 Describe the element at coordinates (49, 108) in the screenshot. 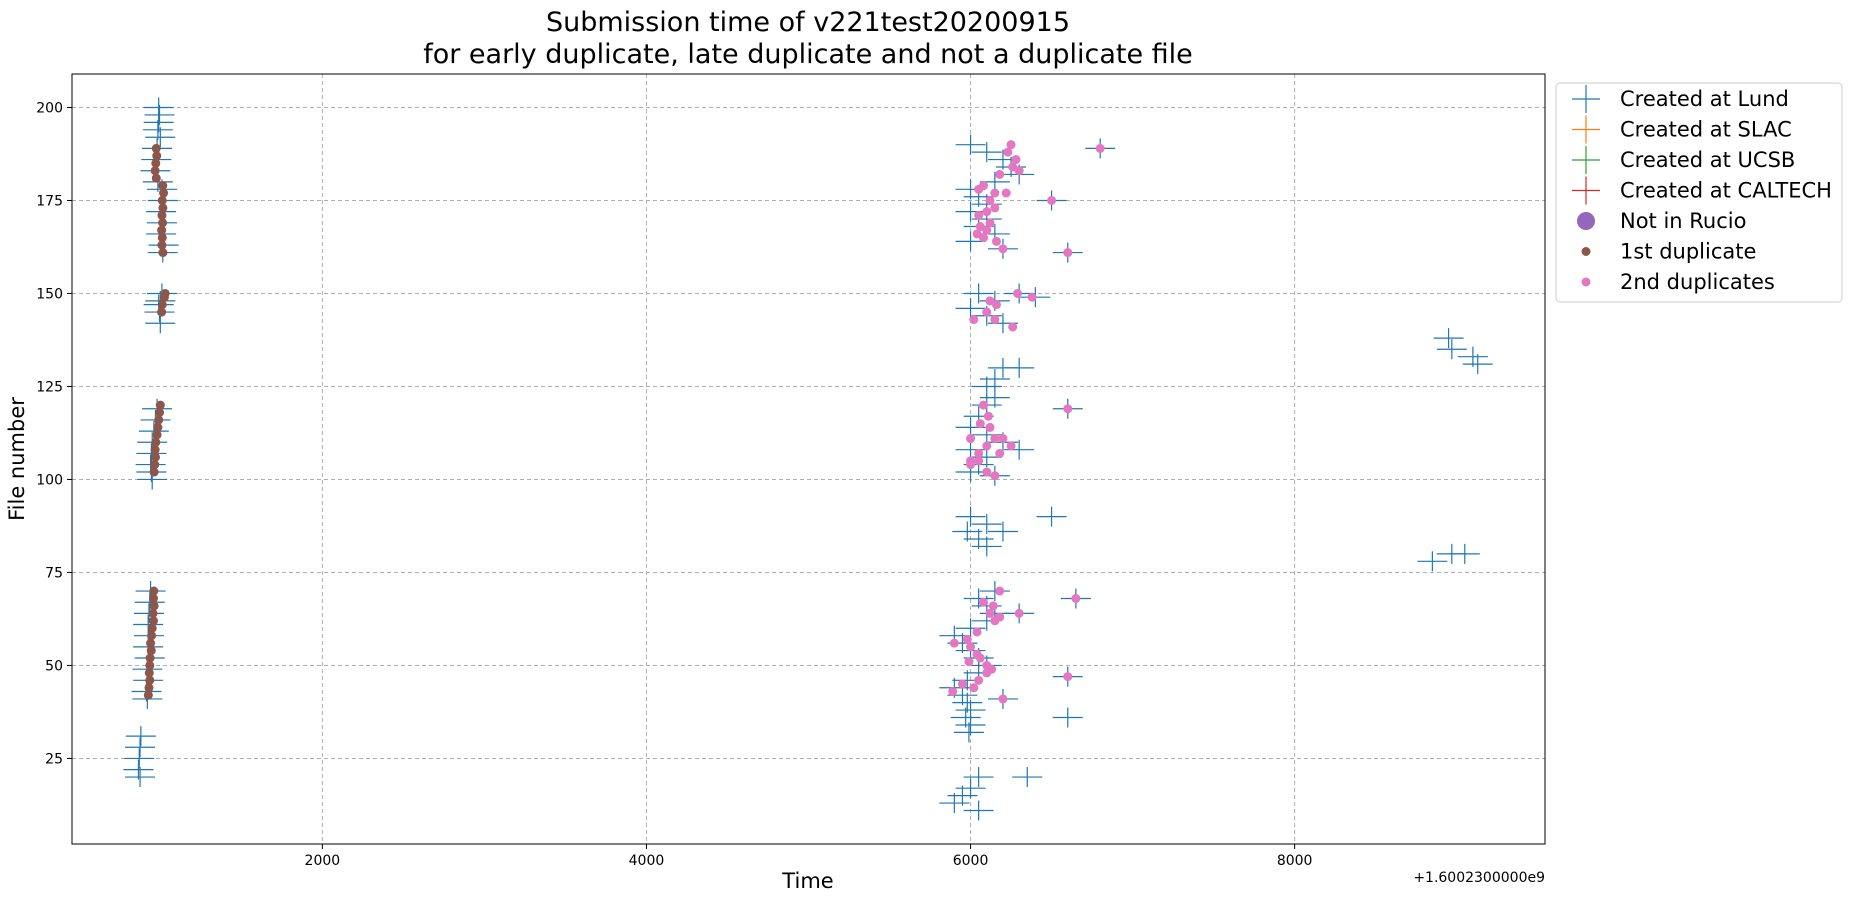

I see `y-tick-label: 200` at that location.